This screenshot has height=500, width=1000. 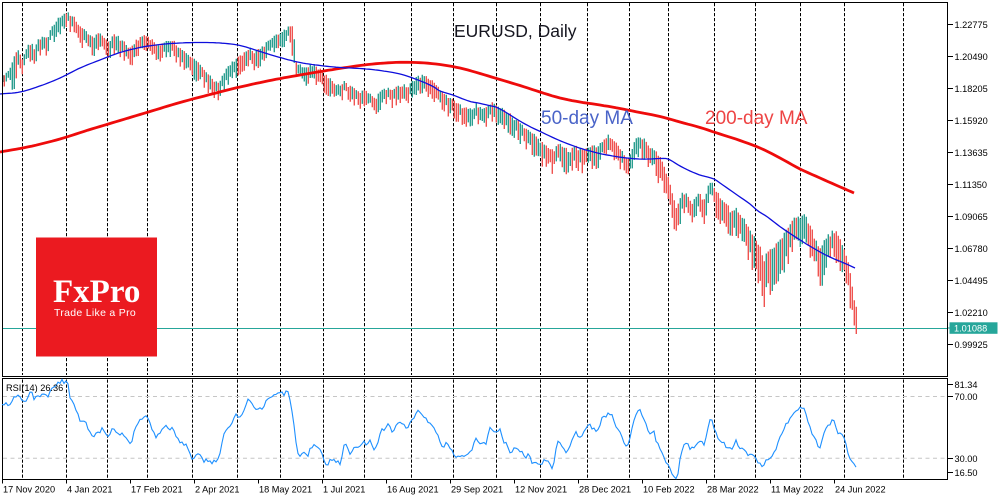 What do you see at coordinates (971, 345) in the screenshot?
I see `svg-text: 0.99925` at bounding box center [971, 345].